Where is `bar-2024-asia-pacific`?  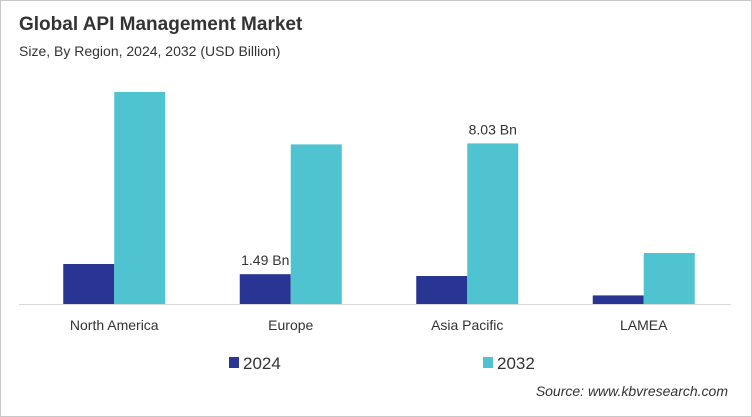
bar-2024-asia-pacific is located at coordinates (442, 290).